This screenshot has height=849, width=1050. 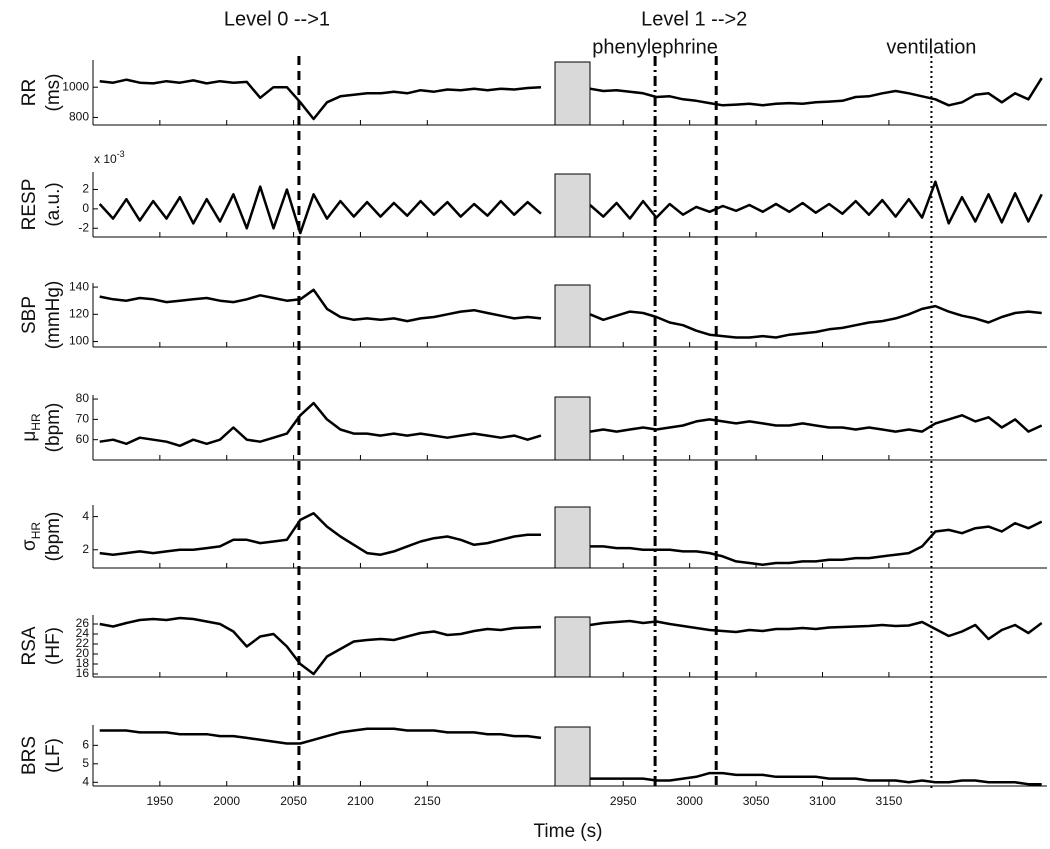 I want to click on y-axis-unit: (HF), so click(x=53, y=646).